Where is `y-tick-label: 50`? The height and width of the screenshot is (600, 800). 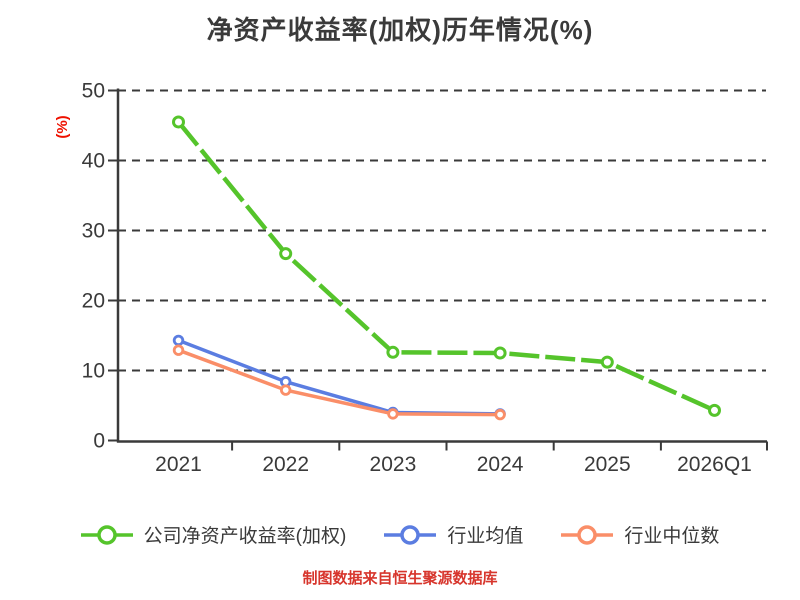 y-tick-label: 50 is located at coordinates (93, 91).